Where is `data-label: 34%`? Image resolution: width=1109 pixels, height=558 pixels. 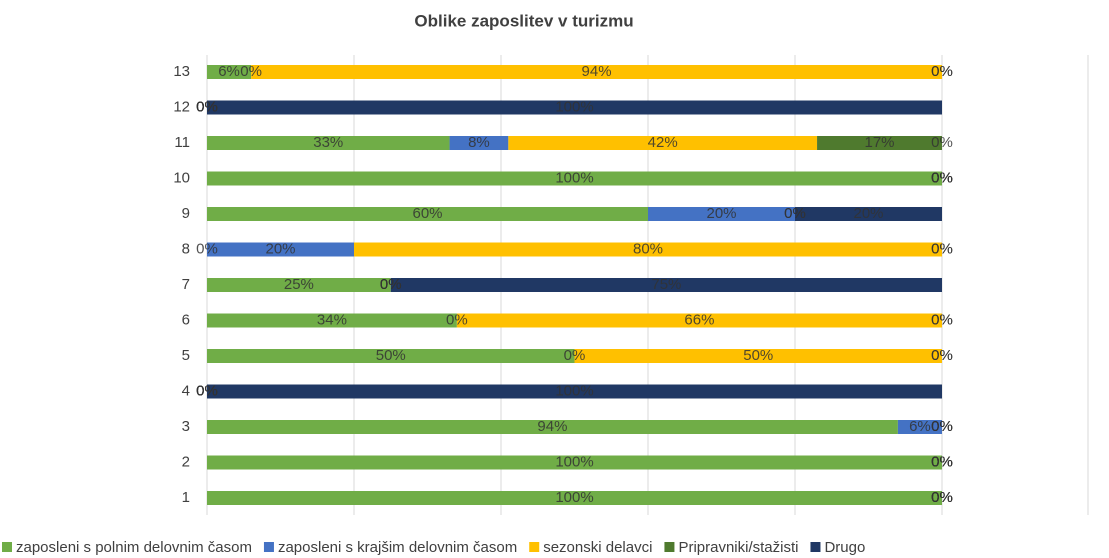 data-label: 34% is located at coordinates (332, 319).